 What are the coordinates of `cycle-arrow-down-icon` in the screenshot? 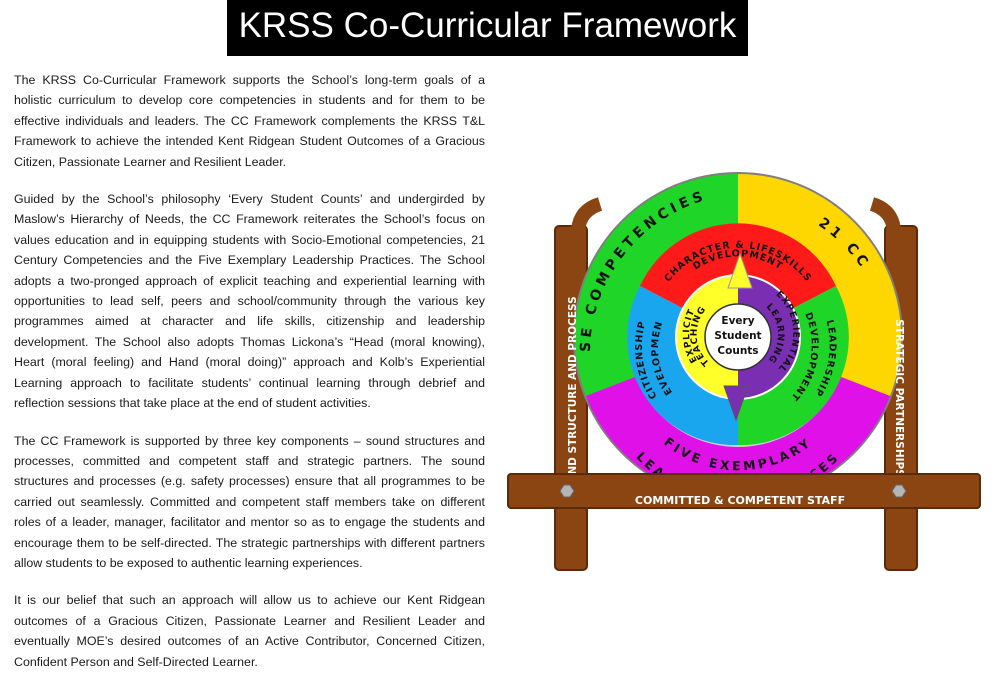 It's located at (736, 403).